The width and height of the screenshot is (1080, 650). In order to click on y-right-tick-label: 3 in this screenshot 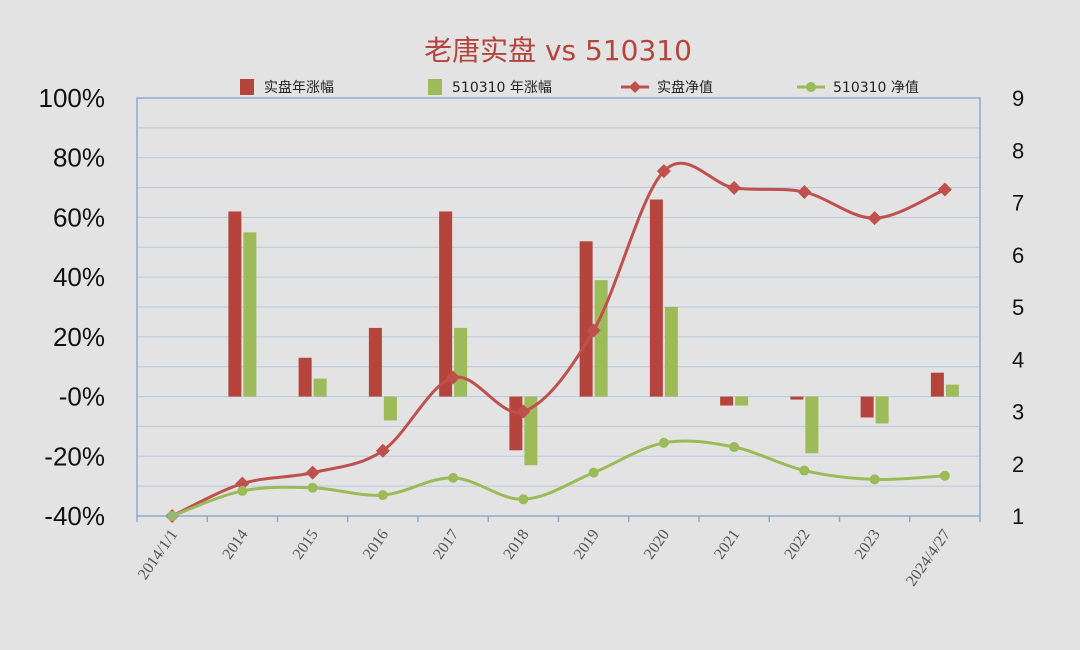, I will do `click(1018, 412)`.